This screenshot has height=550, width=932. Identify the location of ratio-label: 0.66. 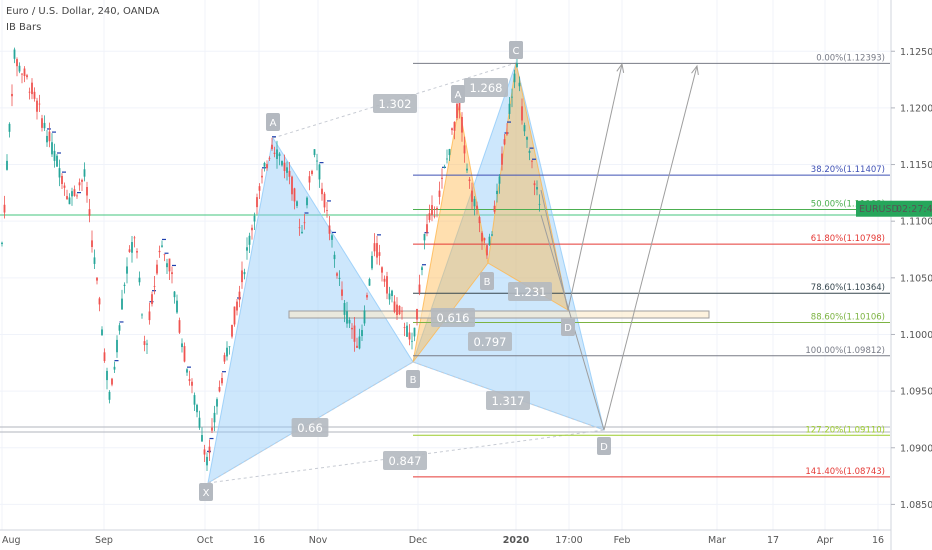
(310, 428).